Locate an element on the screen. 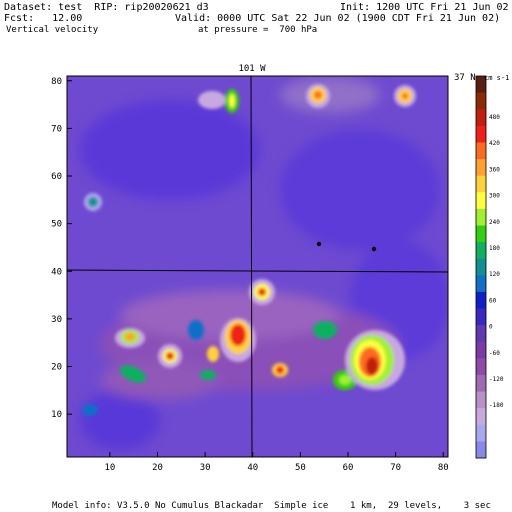 Image resolution: width=512 pixels, height=512 pixels. colorbar-label: 60 is located at coordinates (493, 300).